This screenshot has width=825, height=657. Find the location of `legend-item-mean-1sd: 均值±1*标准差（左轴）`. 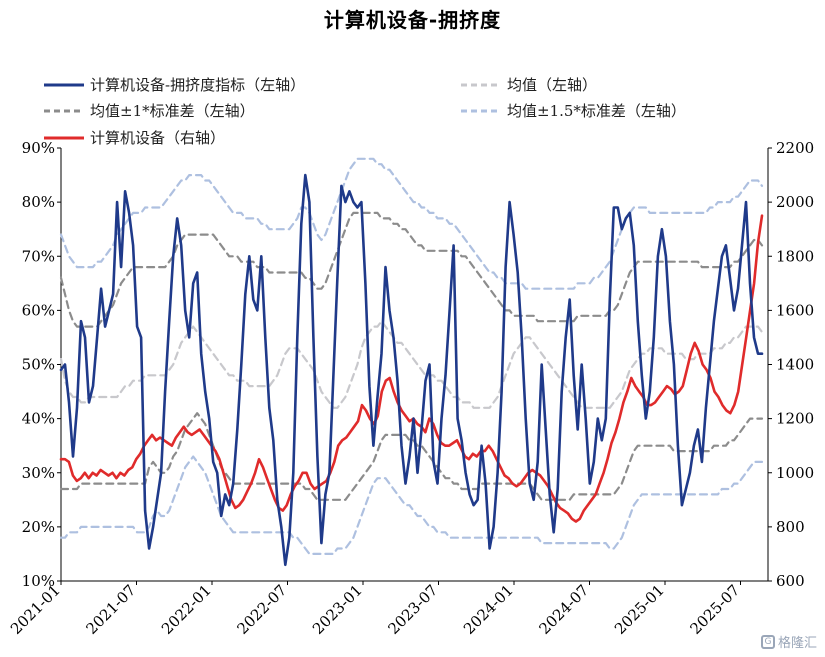

legend-item-mean-1sd: 均值±1*标准差（左轴） is located at coordinates (149, 110).